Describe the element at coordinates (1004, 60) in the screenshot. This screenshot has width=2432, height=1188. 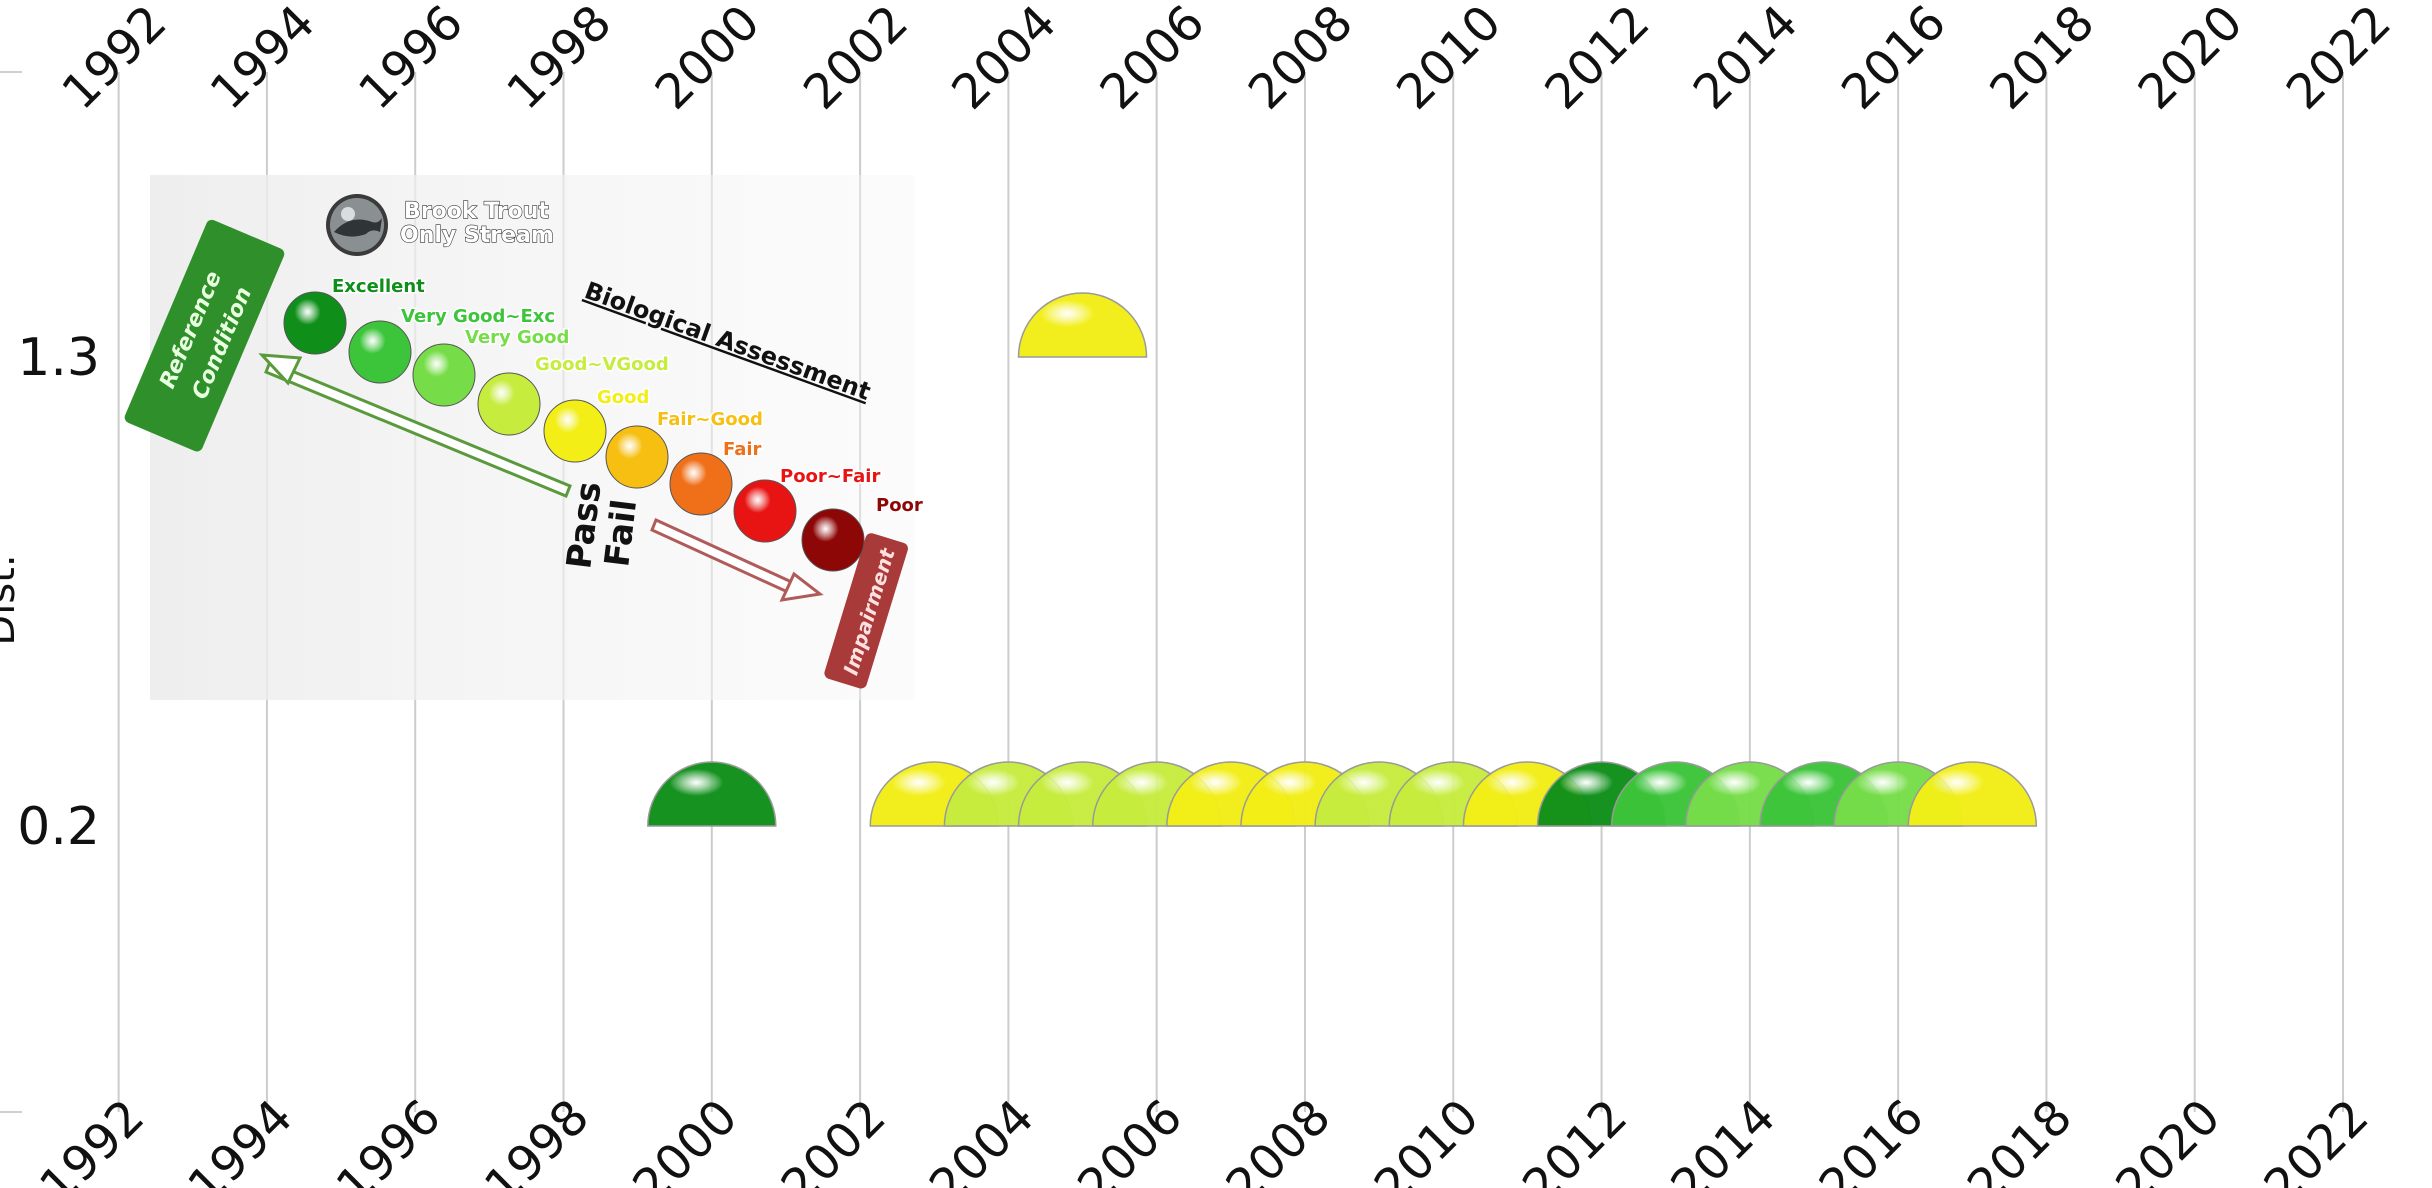
I see `top-tick-label: 2004` at that location.